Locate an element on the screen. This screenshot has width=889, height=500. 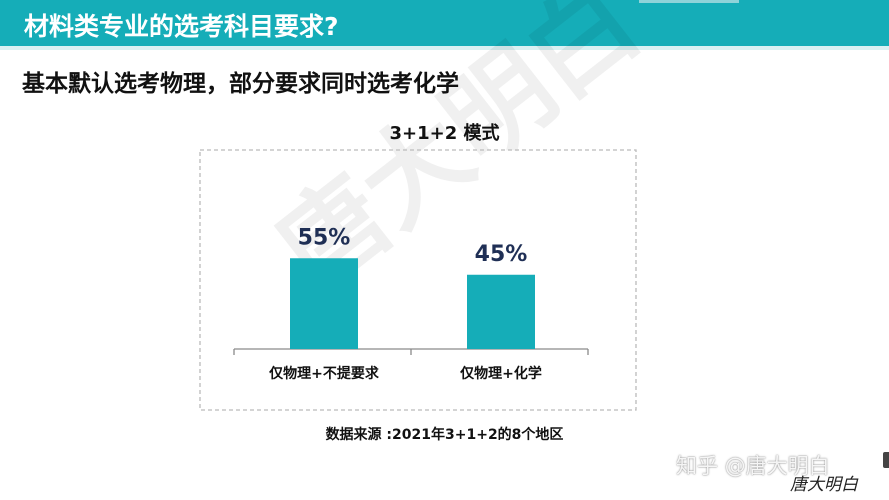
signature-watermark: 唐大明白 is located at coordinates (824, 482).